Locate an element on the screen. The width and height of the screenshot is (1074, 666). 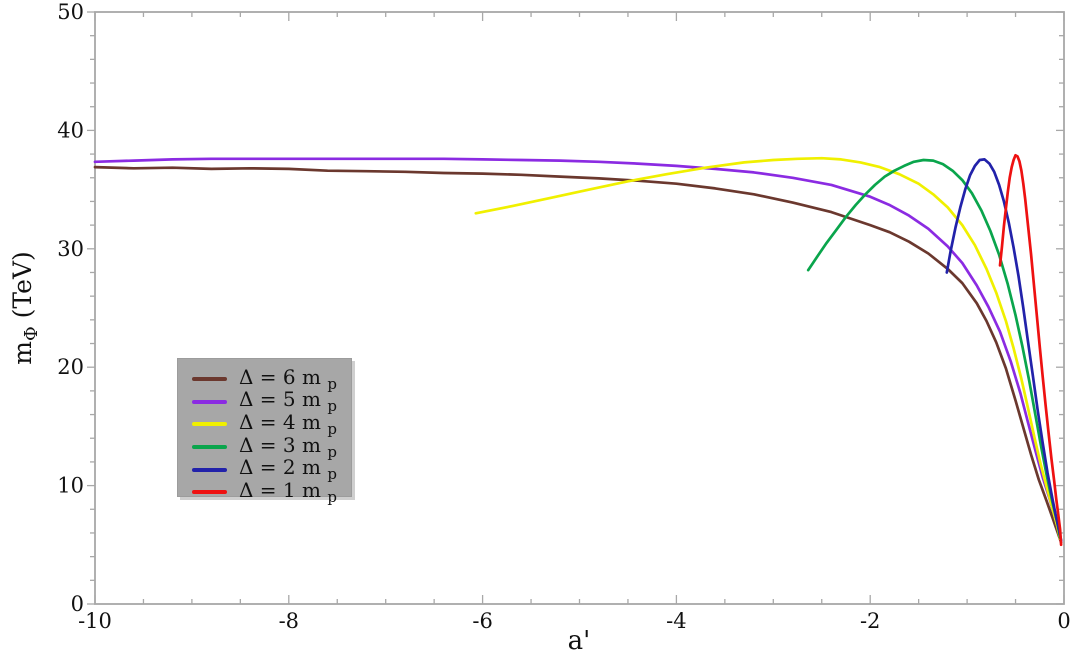
y-tick-label: 30 is located at coordinates (70, 249).